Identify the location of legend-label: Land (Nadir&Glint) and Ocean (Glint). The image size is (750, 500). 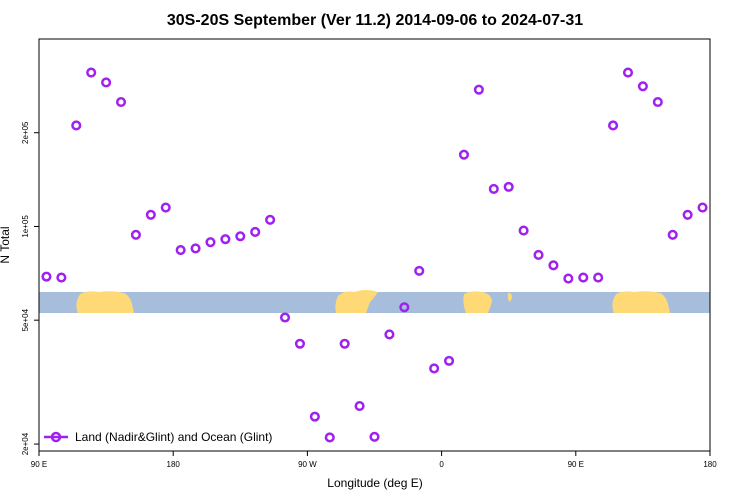
(173, 437).